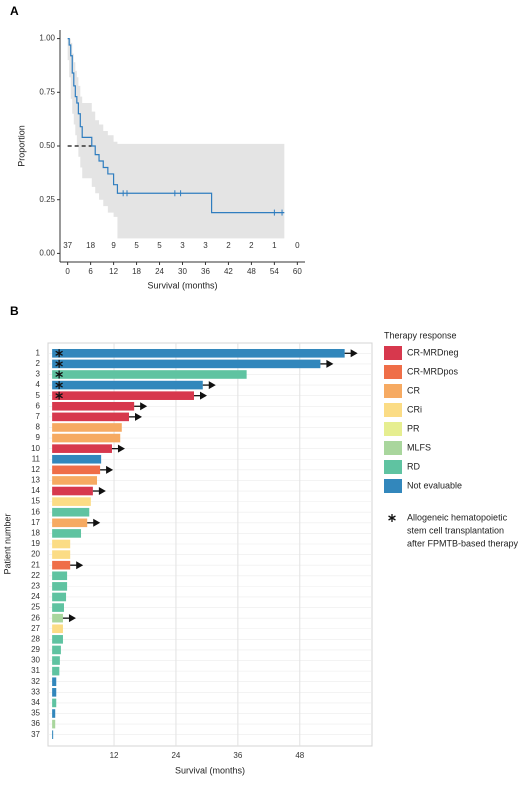 The width and height of the screenshot is (520, 786). Describe the element at coordinates (38, 363) in the screenshot. I see `y-tick-label: 2` at that location.